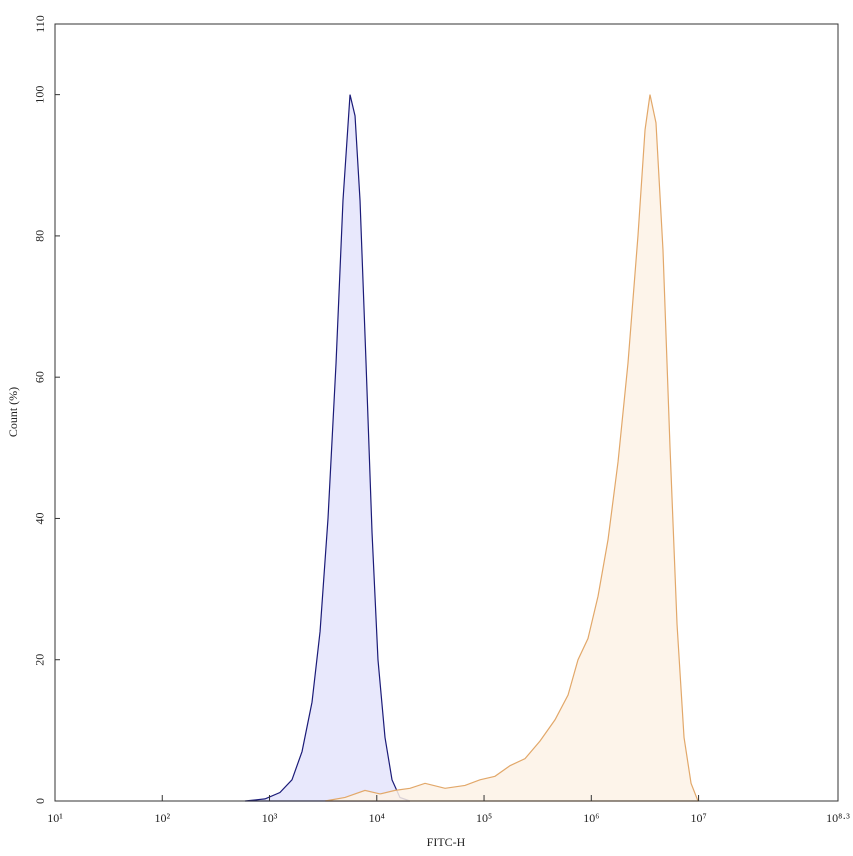 The image size is (853, 856). I want to click on x-tick-label: 10², so click(162, 818).